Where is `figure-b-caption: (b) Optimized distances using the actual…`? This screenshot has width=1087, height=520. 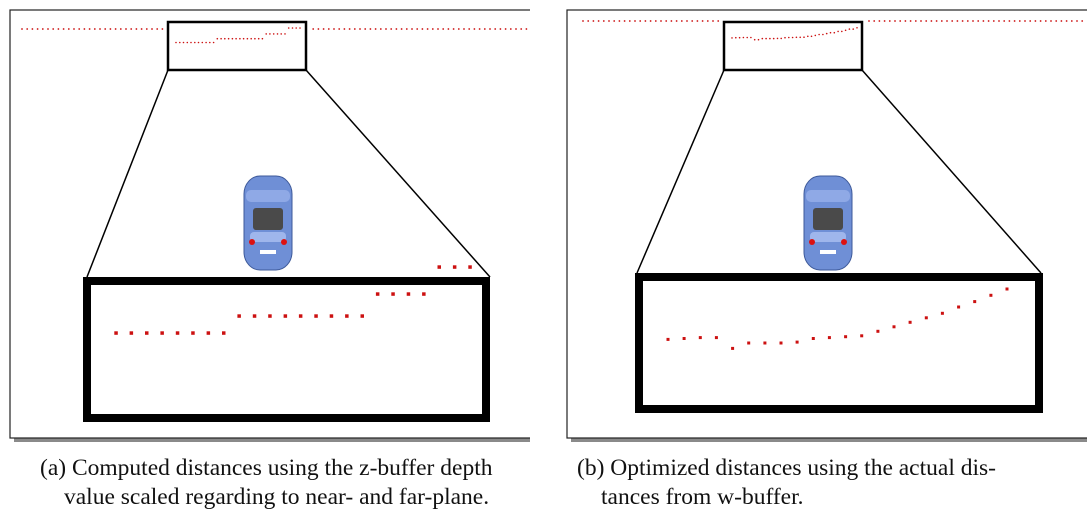 figure-b-caption: (b) Optimized distances using the actual… is located at coordinates (832, 483).